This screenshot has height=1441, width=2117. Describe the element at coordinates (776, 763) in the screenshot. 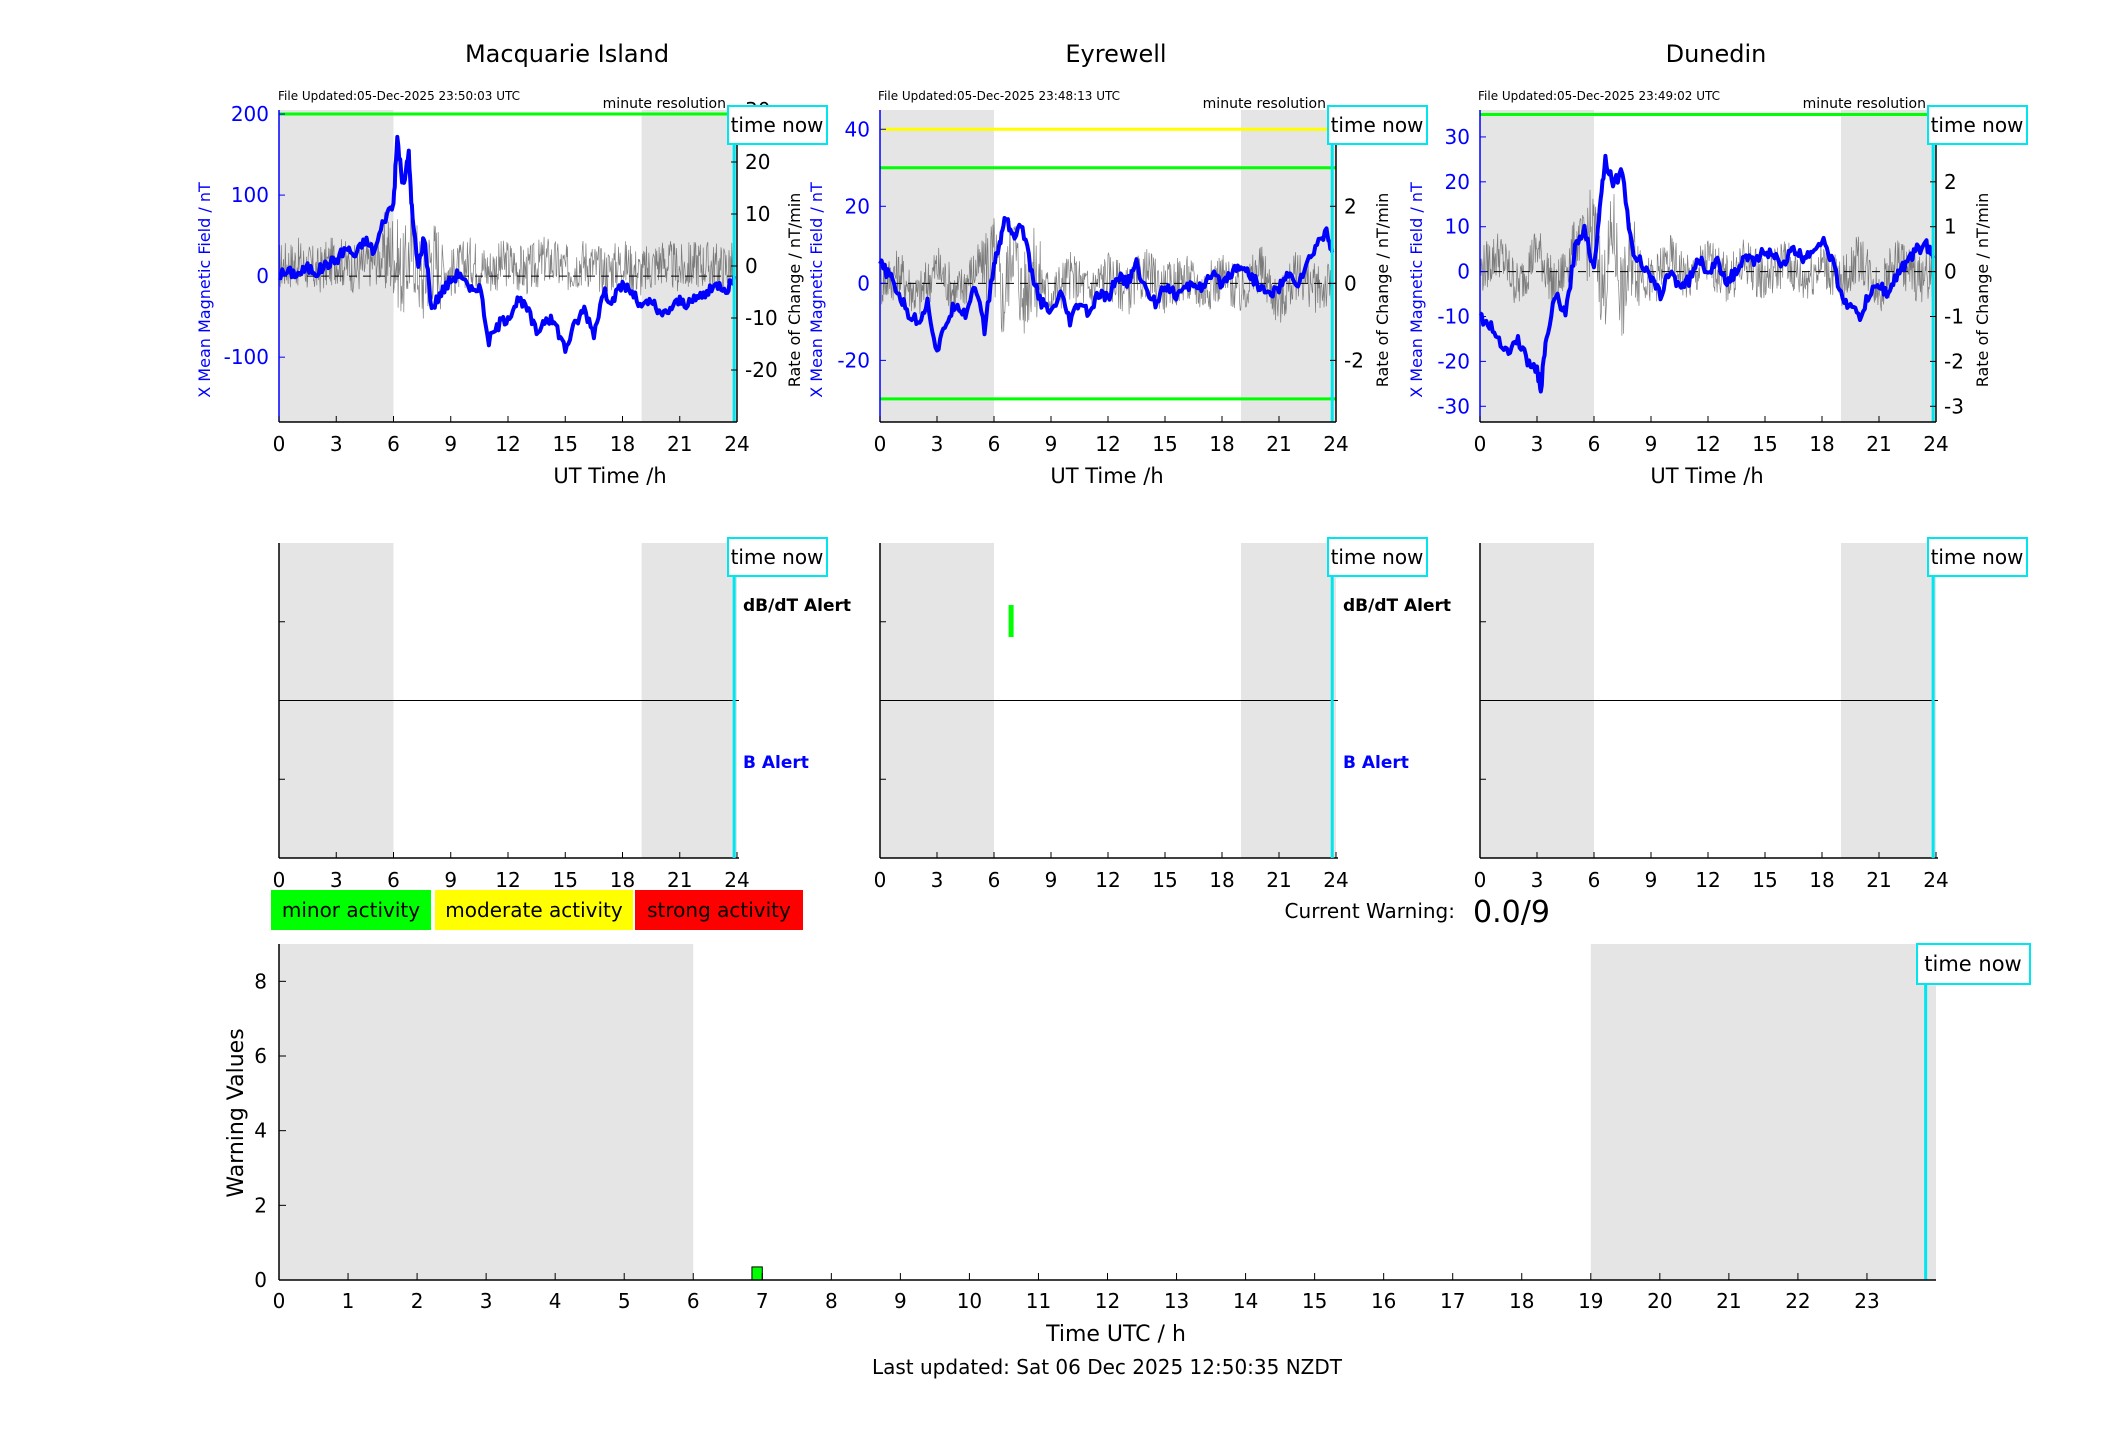

I see `b-alert-label: B Alert` at that location.